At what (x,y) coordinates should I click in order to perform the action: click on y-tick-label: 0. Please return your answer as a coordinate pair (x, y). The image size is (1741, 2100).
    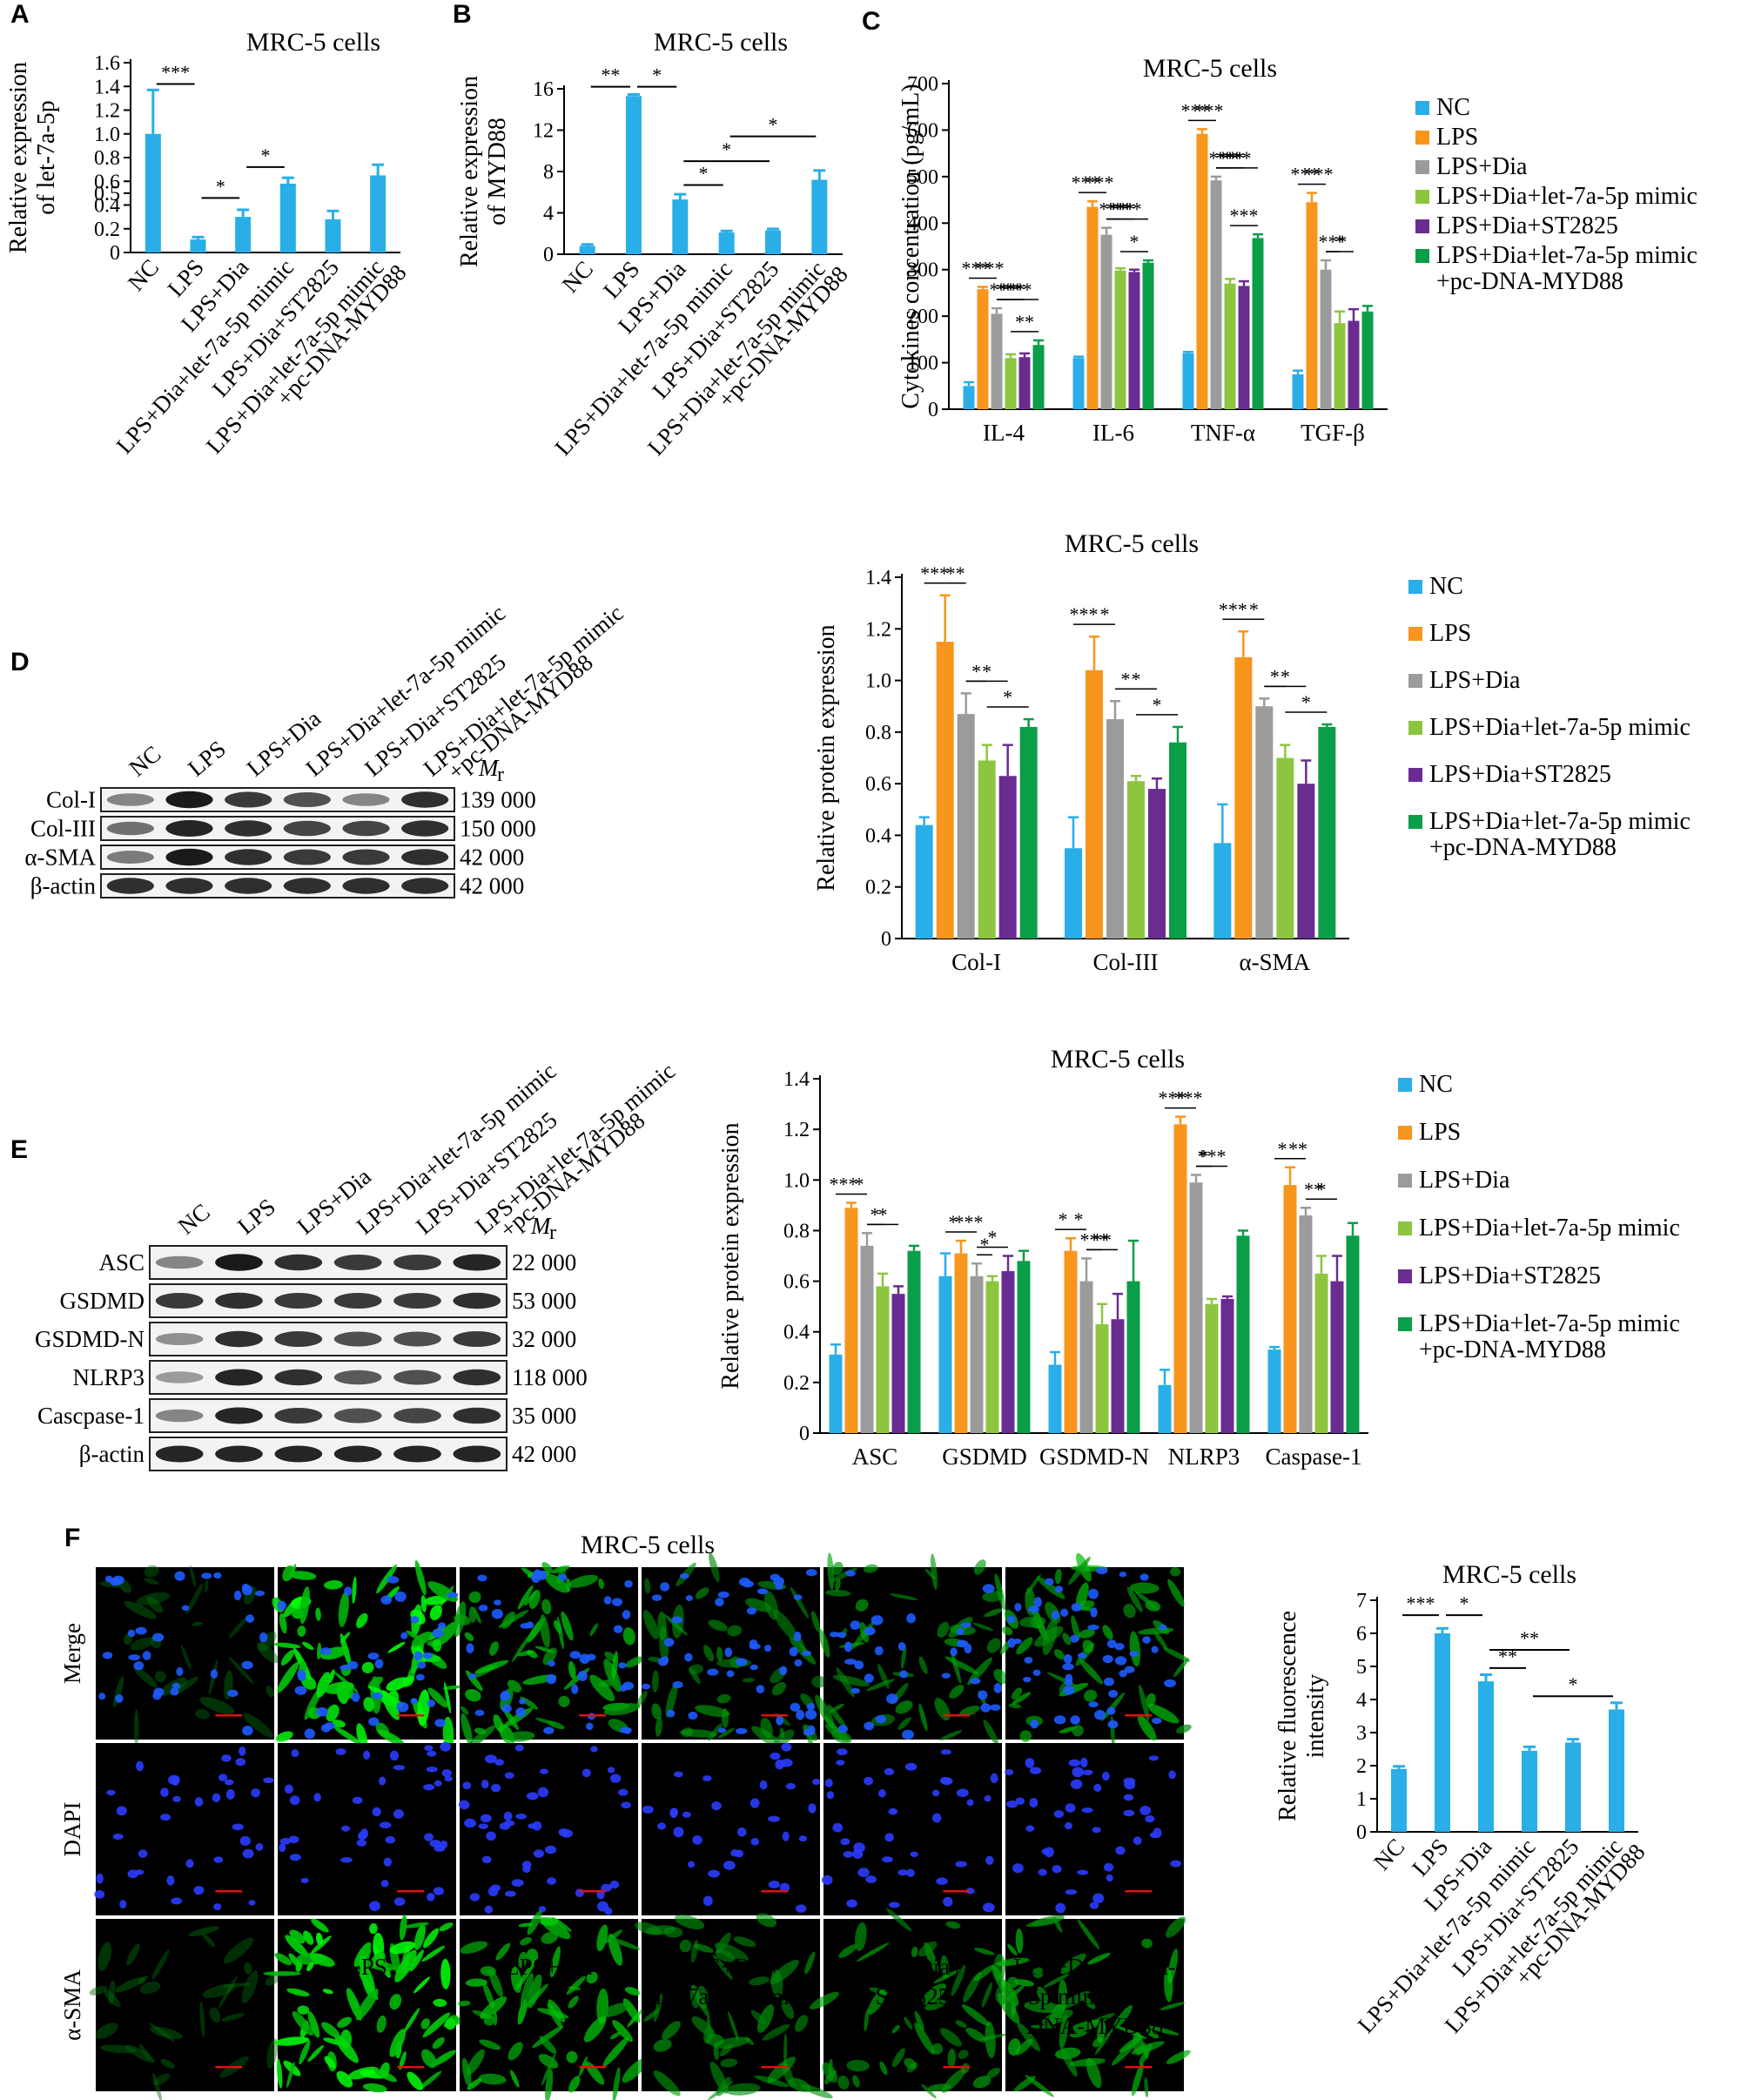
    Looking at the image, I should click on (1361, 1832).